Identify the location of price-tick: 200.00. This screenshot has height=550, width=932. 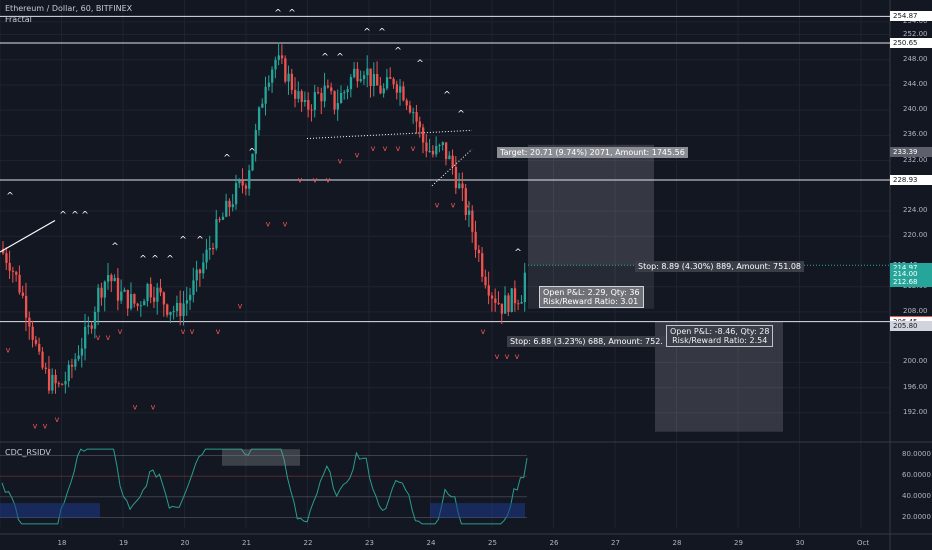
(915, 361).